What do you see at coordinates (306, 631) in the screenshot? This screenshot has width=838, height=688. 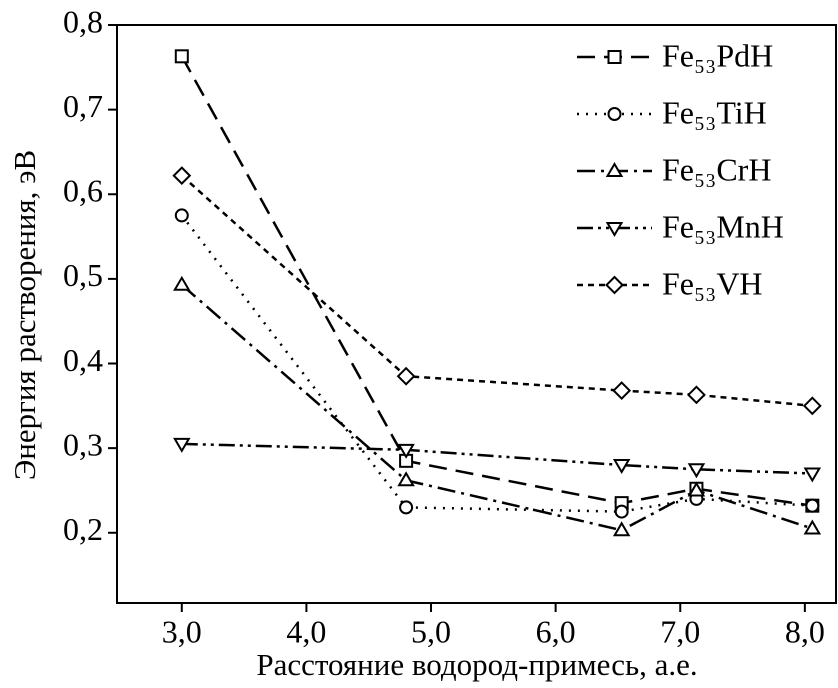 I see `x-tick-label: 4,0` at bounding box center [306, 631].